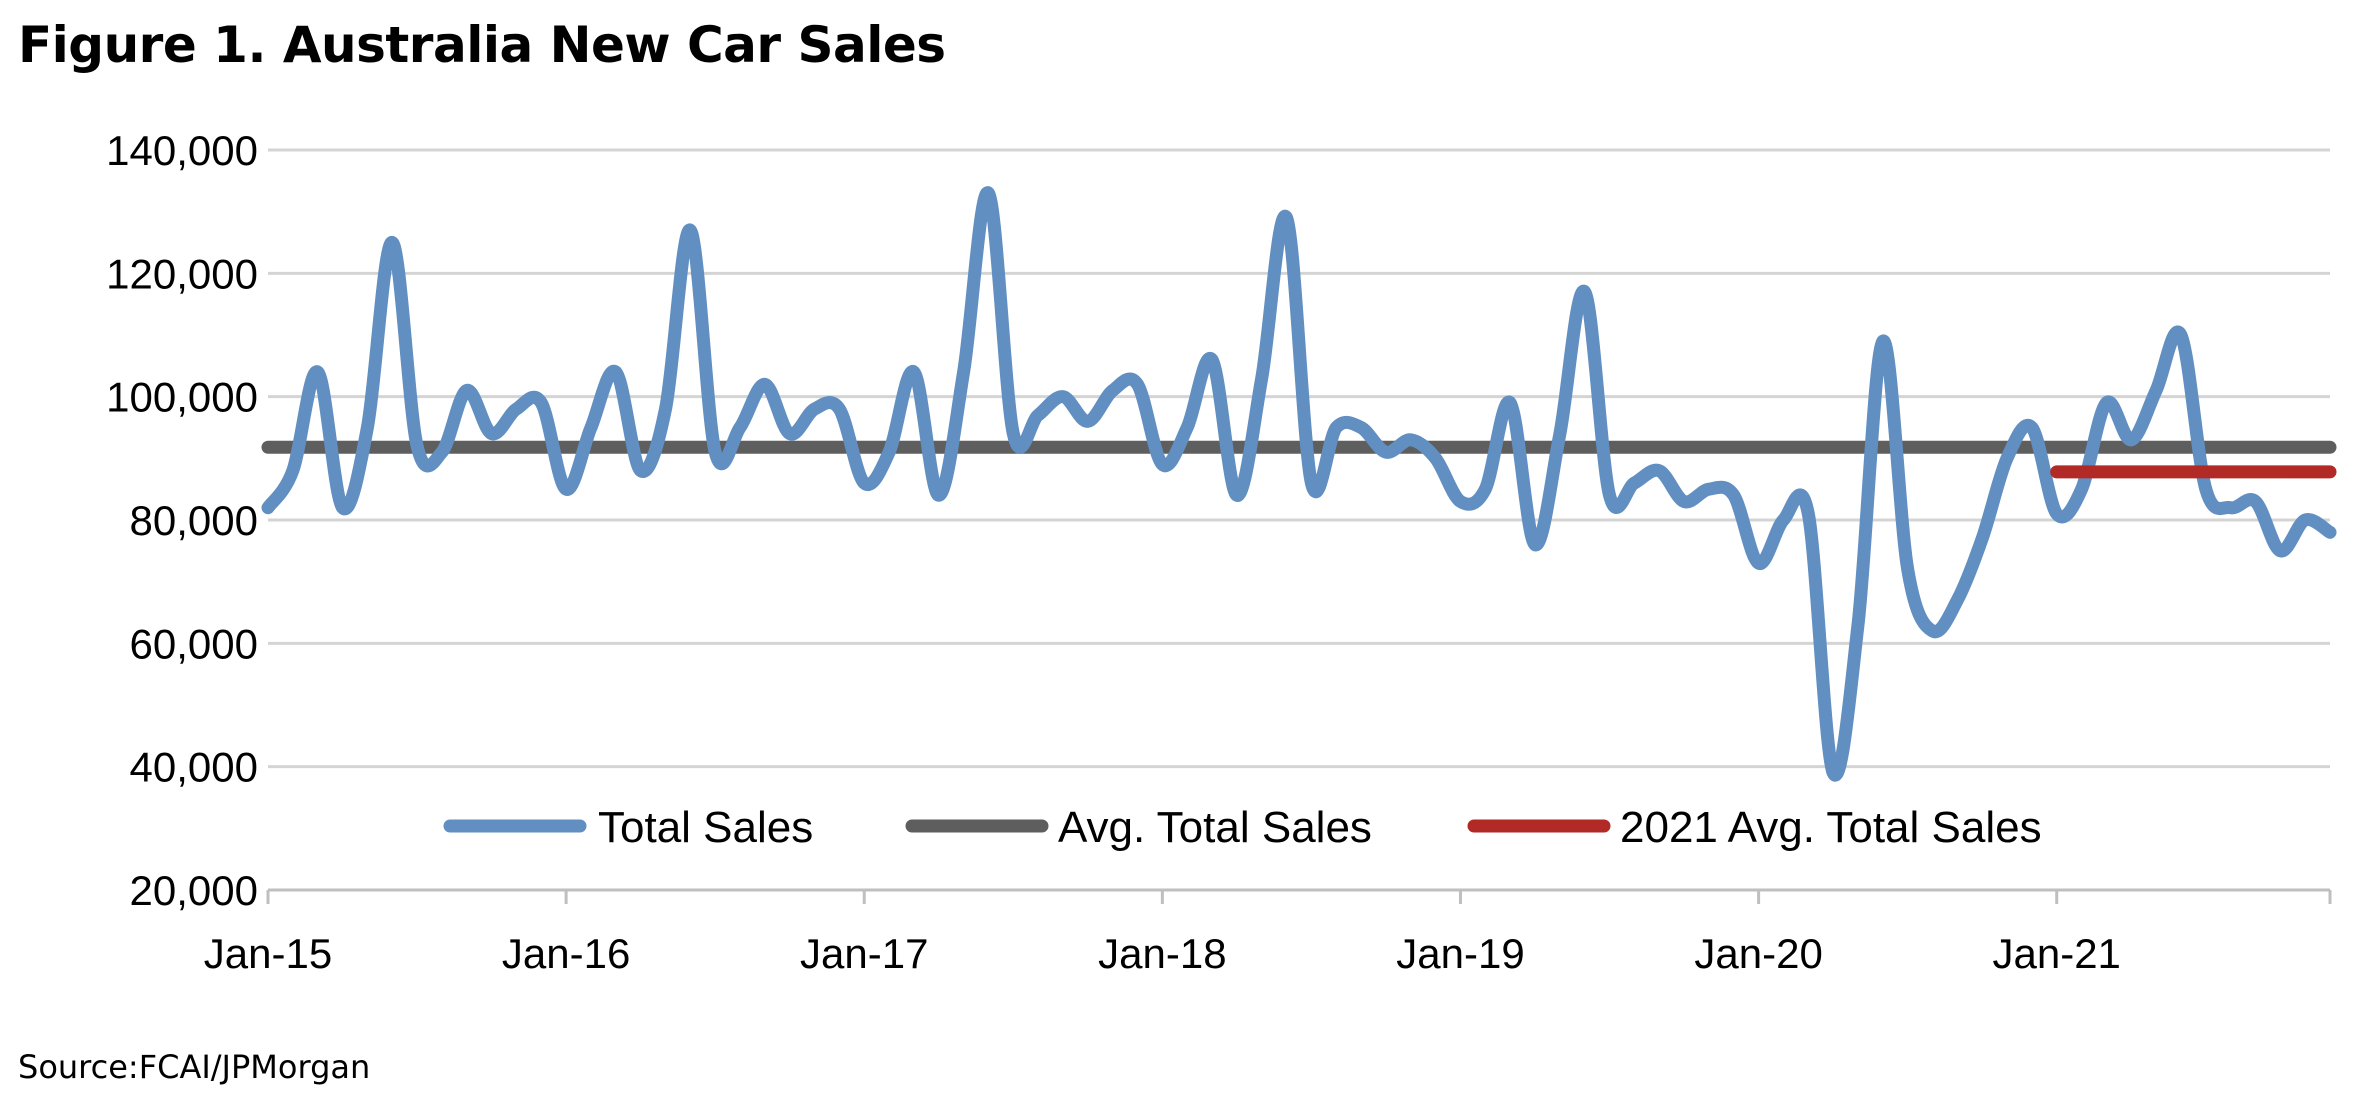 The width and height of the screenshot is (2374, 1114). Describe the element at coordinates (268, 953) in the screenshot. I see `x-tick-label: Jan-15` at that location.